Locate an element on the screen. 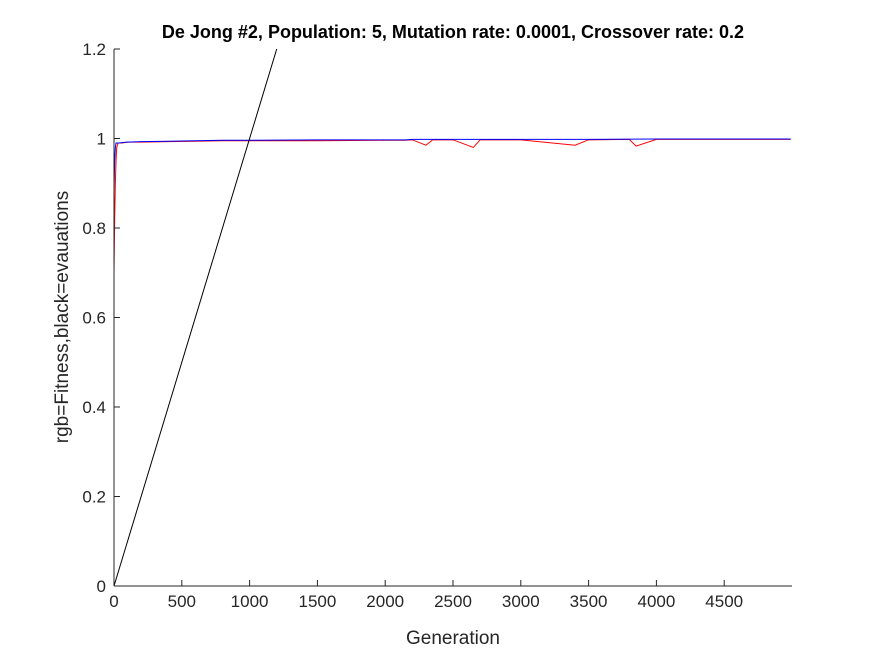 The width and height of the screenshot is (875, 656). x-tick-label: 2500 is located at coordinates (453, 601).